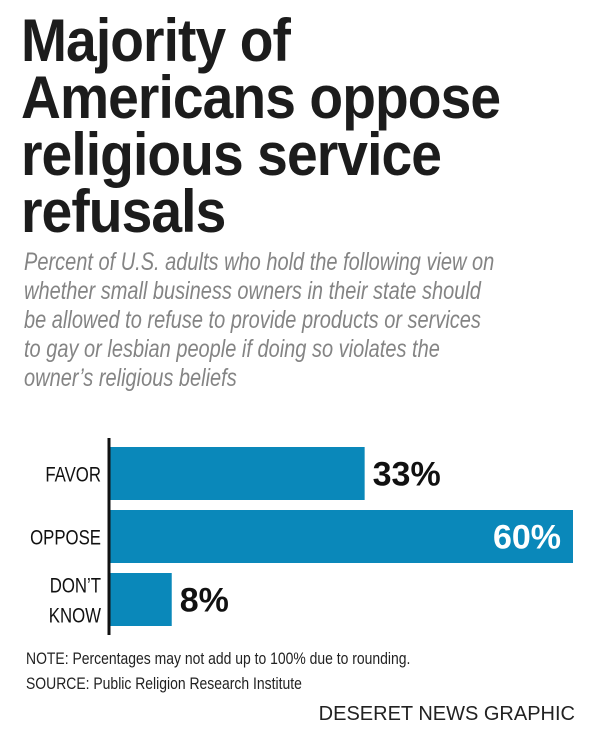 The image size is (600, 755). Describe the element at coordinates (204, 601) in the screenshot. I see `value-label: 8%` at that location.